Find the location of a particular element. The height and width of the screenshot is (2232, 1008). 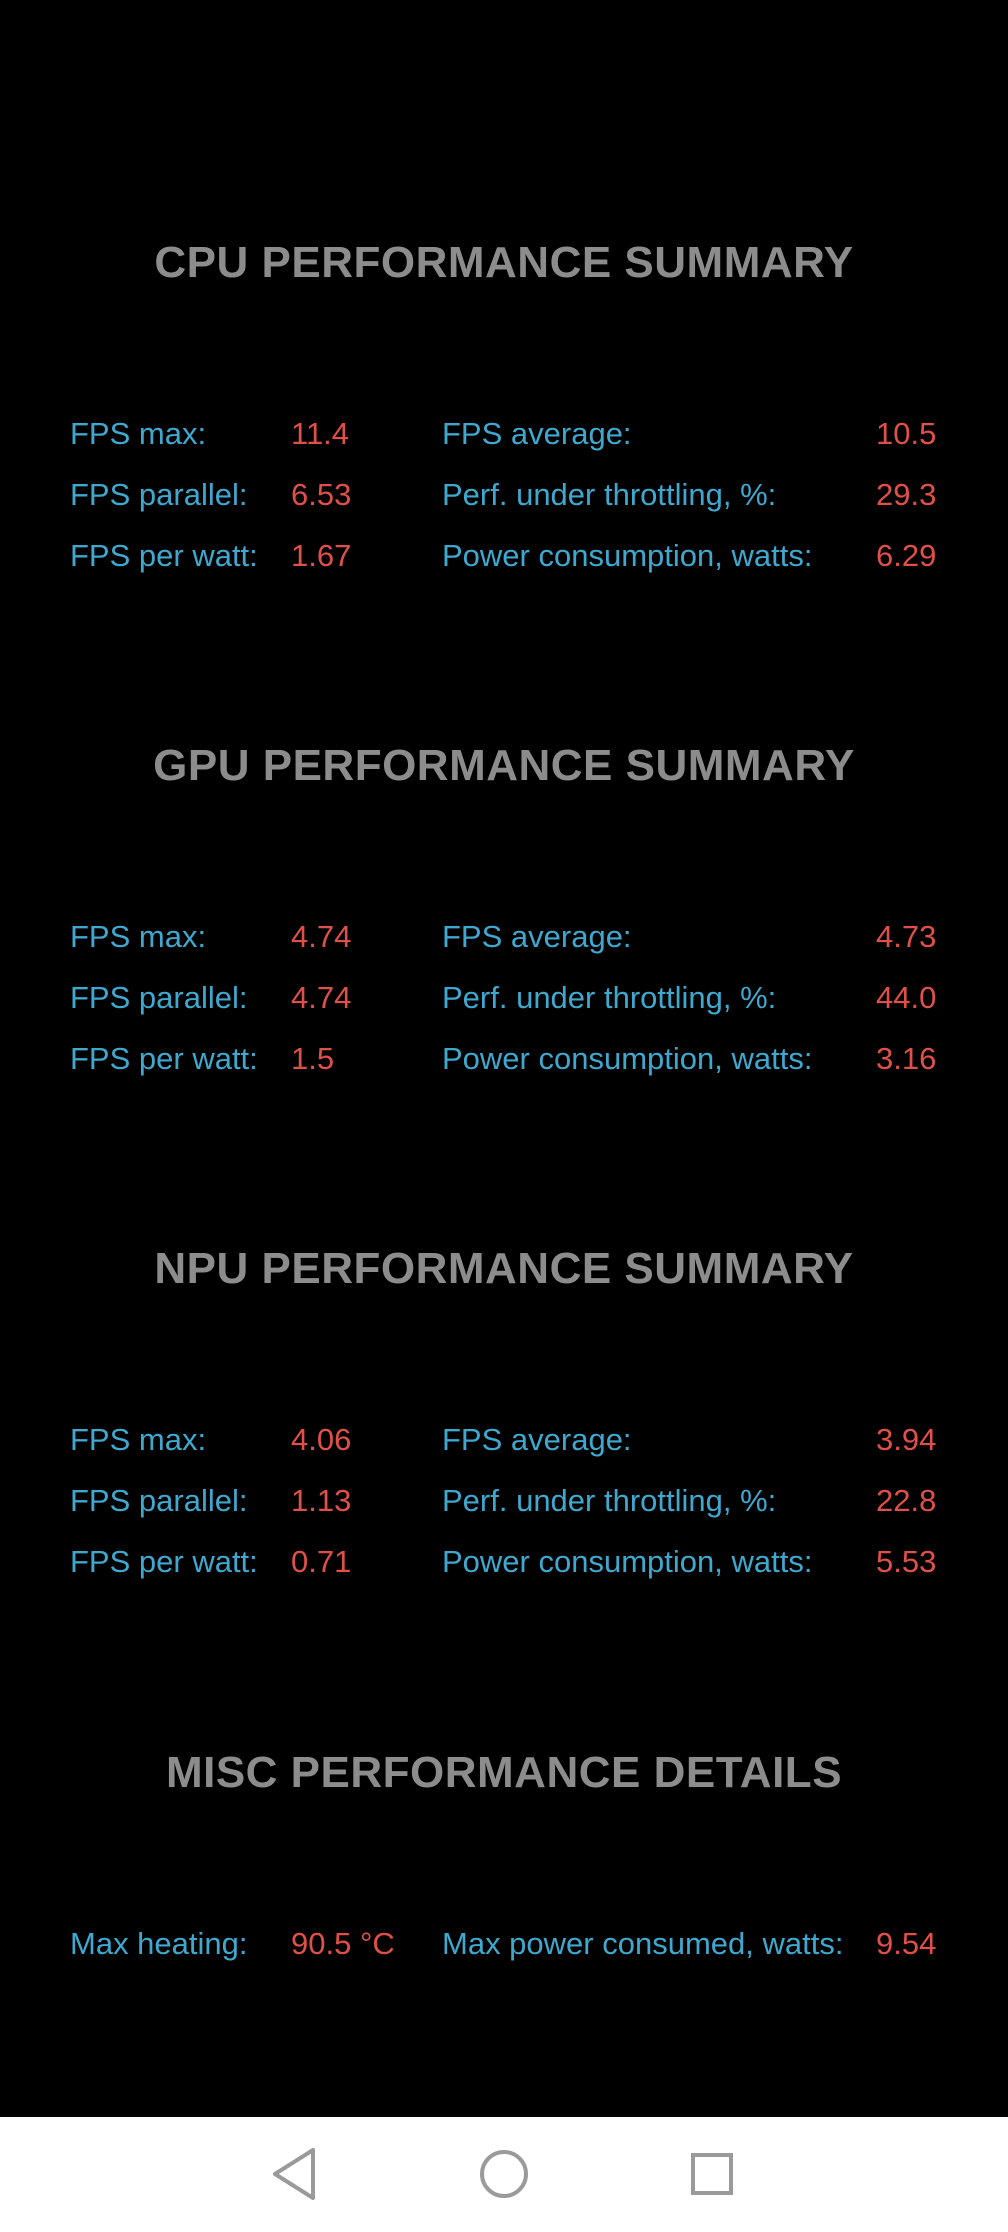

cpu-fps-per-watt-value: 1.67 is located at coordinates (321, 555).